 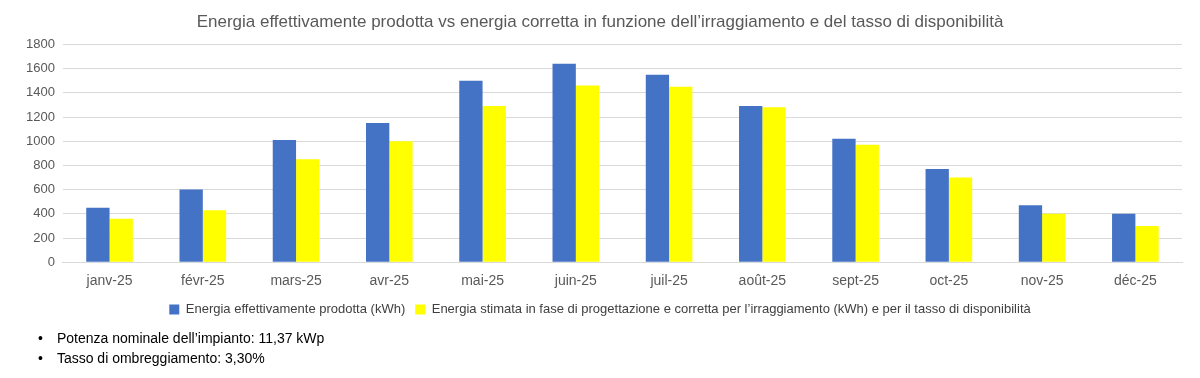 I want to click on y-tick-label: 400, so click(x=44, y=213).